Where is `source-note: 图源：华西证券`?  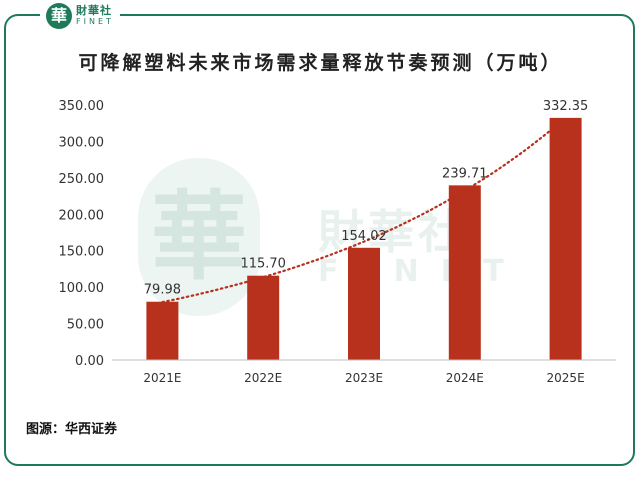 source-note: 图源：华西证券 is located at coordinates (72, 429).